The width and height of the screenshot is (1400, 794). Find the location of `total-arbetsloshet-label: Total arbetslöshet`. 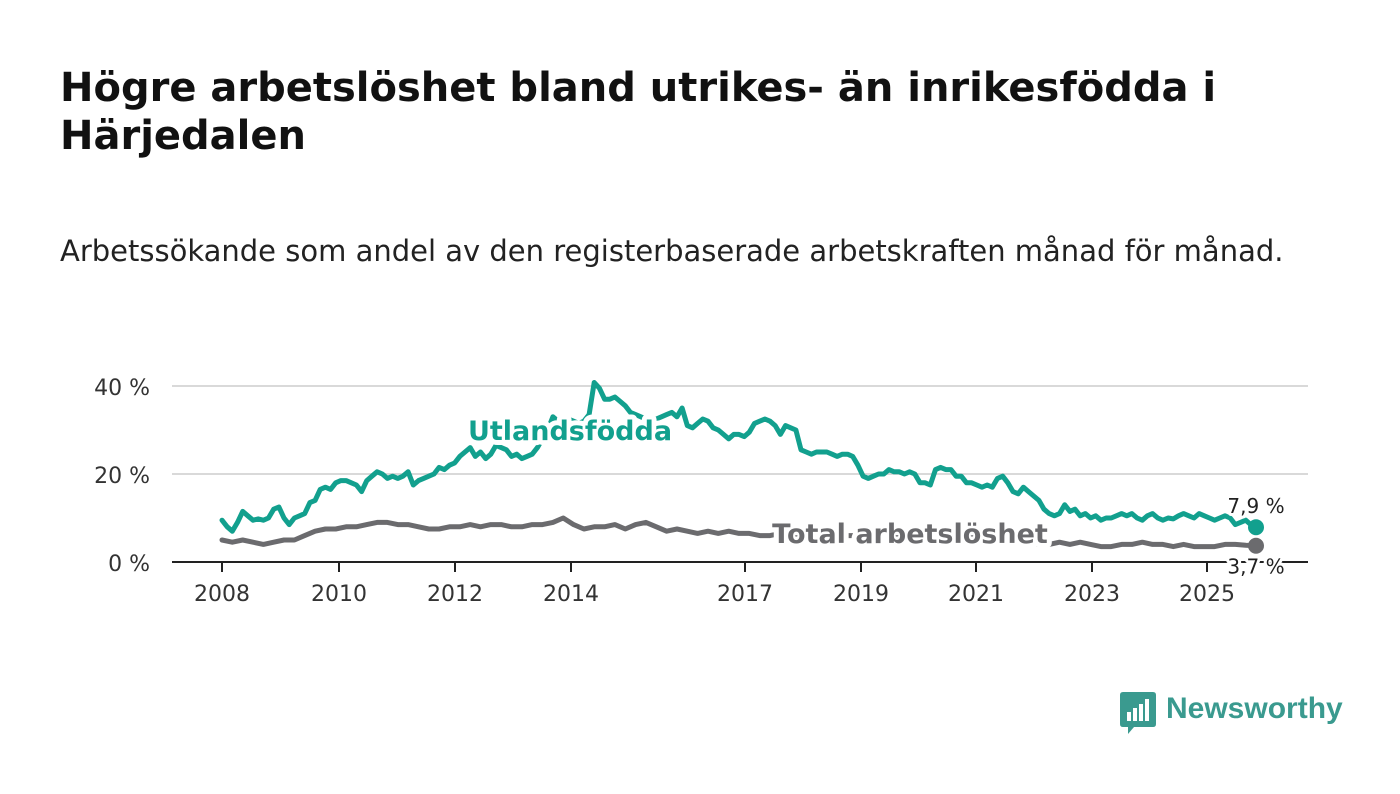

total-arbetsloshet-label: Total arbetslöshet is located at coordinates (910, 534).